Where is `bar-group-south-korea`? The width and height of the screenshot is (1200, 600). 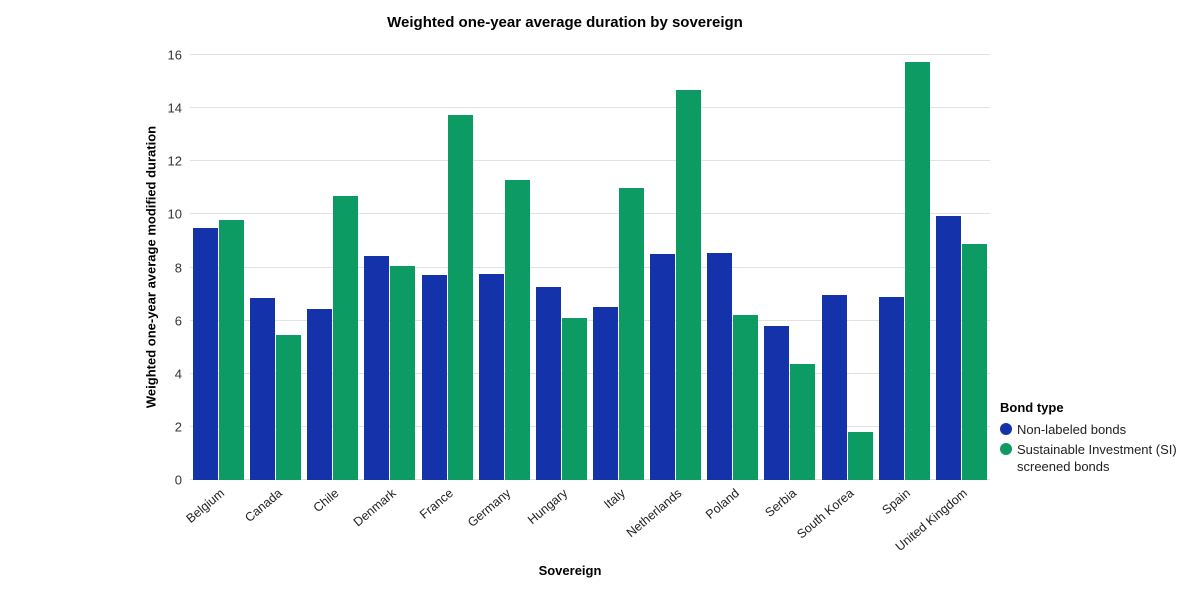
bar-group-south-korea is located at coordinates (847, 267).